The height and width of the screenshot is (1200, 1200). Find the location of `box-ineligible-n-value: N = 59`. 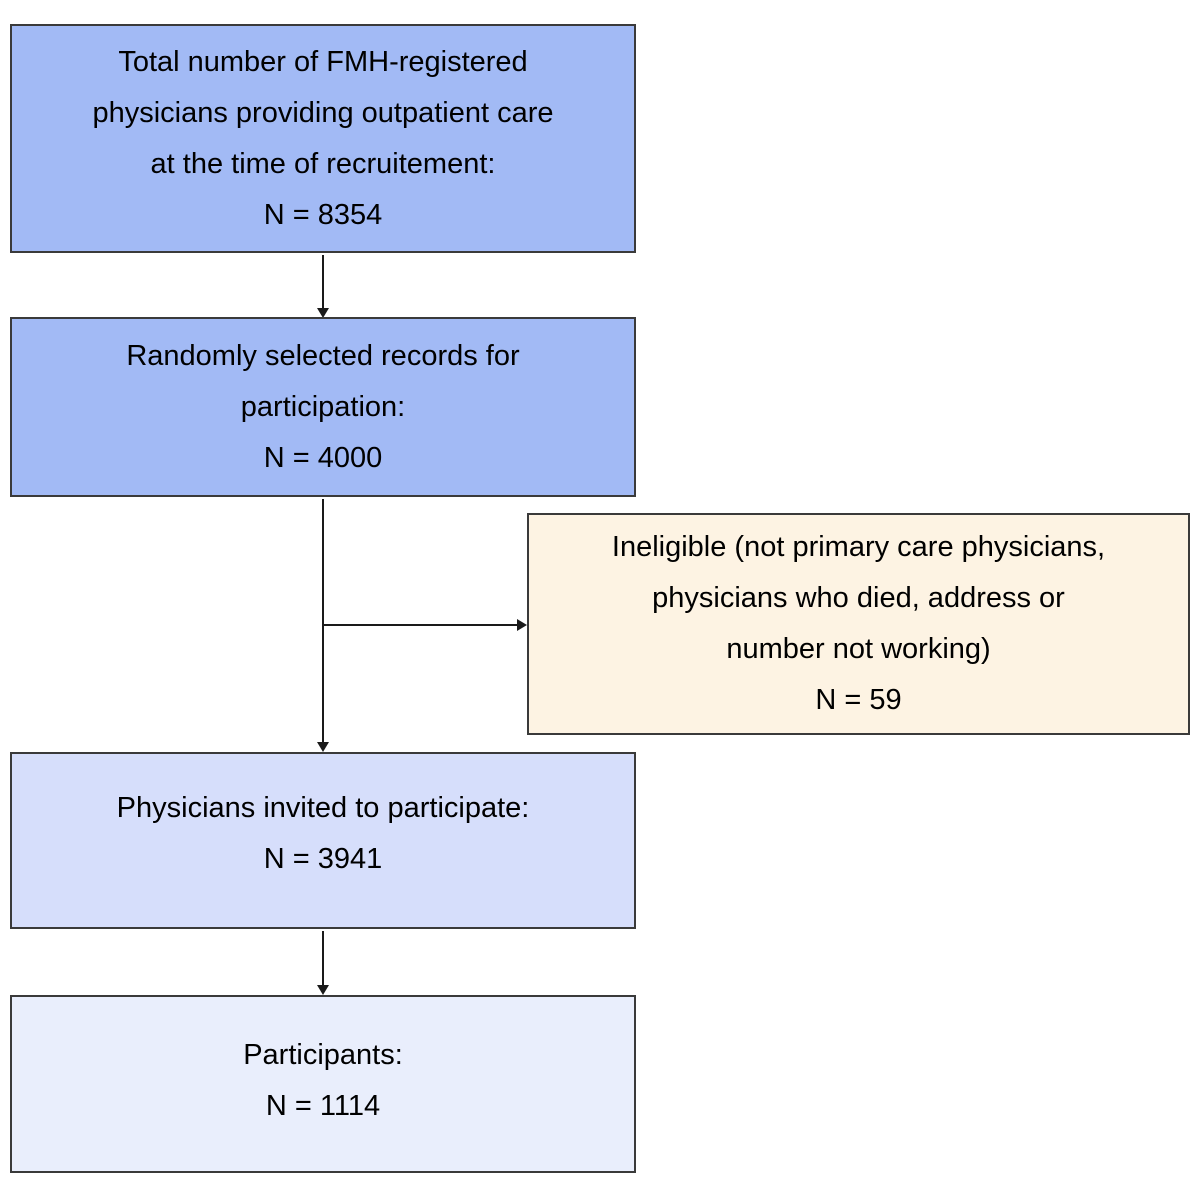

box-ineligible-n-value: N = 59 is located at coordinates (858, 700).